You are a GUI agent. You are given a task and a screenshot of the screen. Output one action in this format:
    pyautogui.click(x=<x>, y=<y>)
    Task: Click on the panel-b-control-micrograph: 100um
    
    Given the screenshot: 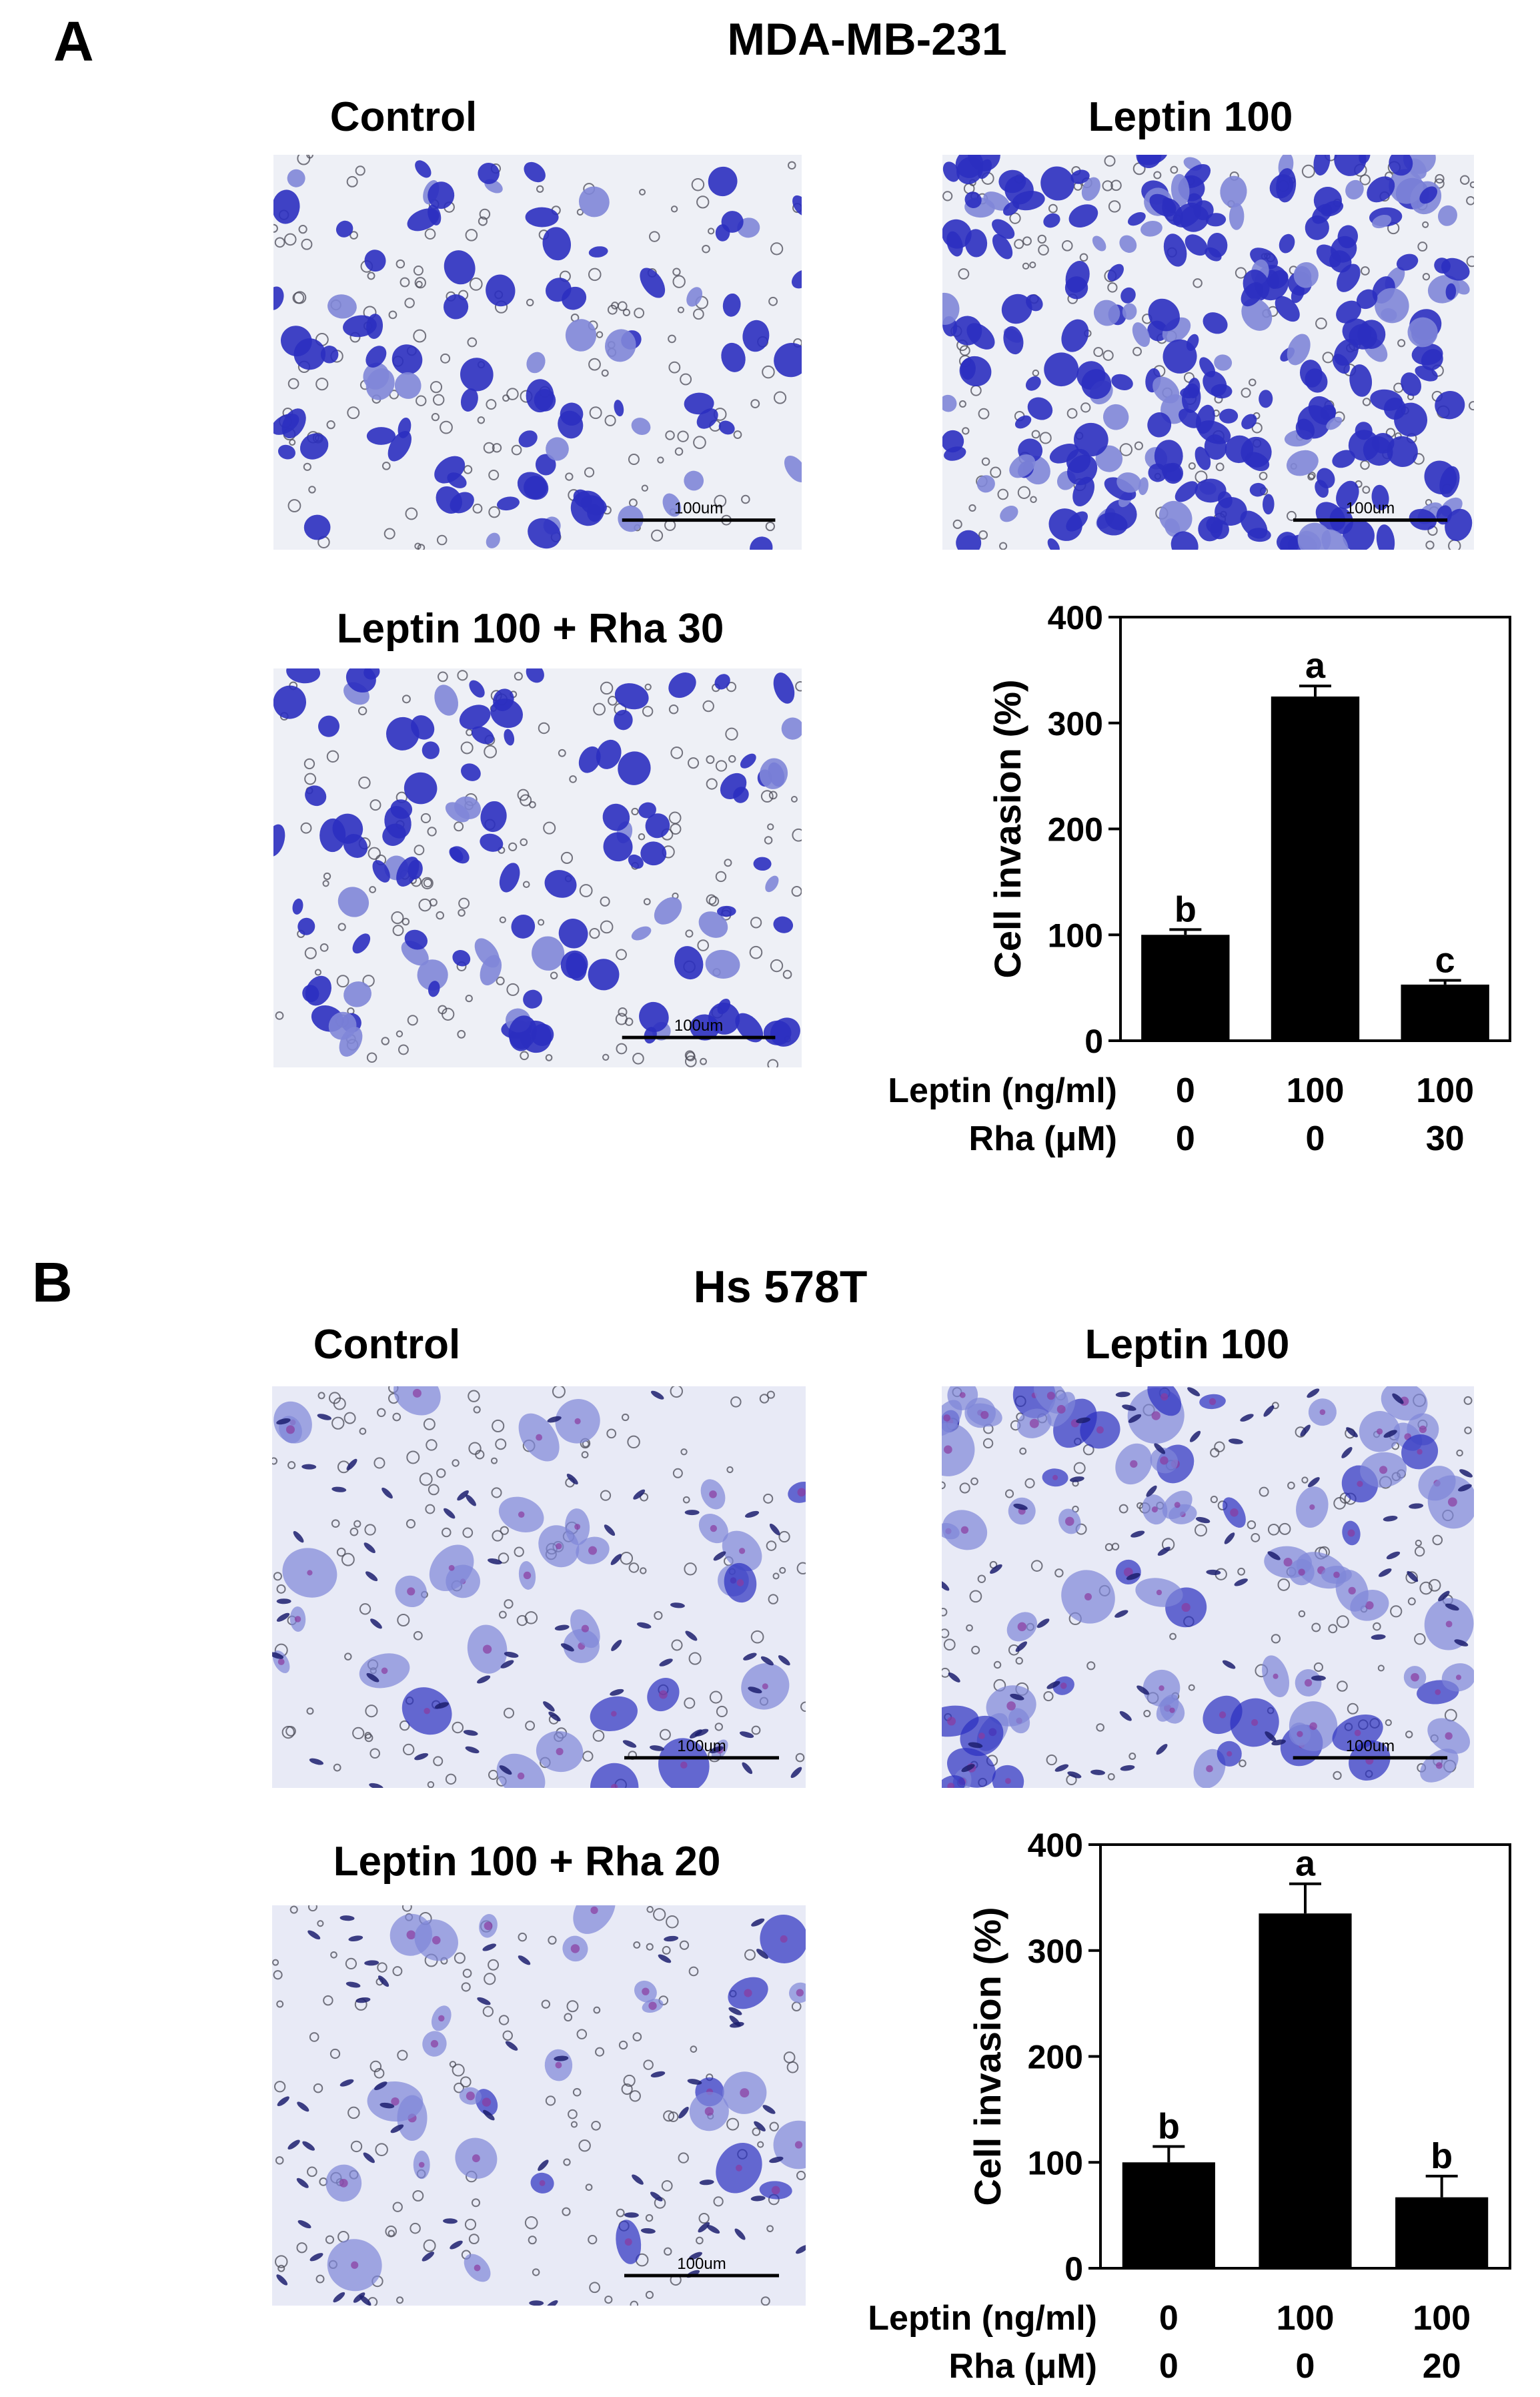 What is the action you would take?
    pyautogui.click(x=539, y=1587)
    